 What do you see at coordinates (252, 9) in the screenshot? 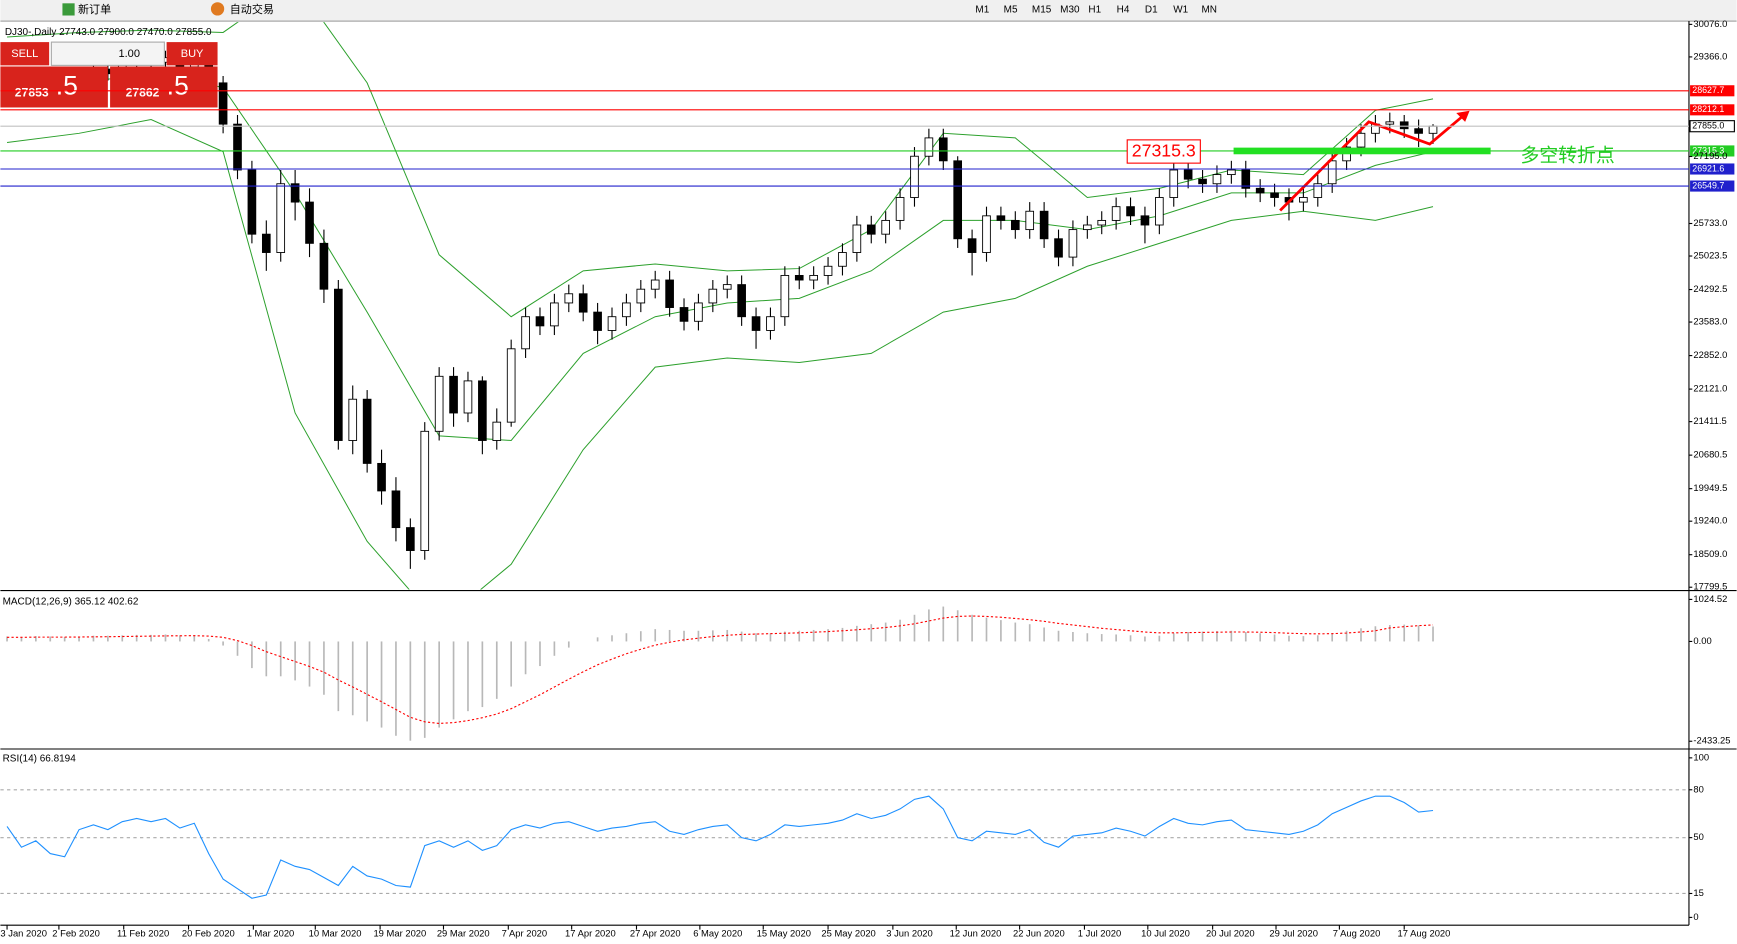
I see `auto-trading-button: 自动交易` at bounding box center [252, 9].